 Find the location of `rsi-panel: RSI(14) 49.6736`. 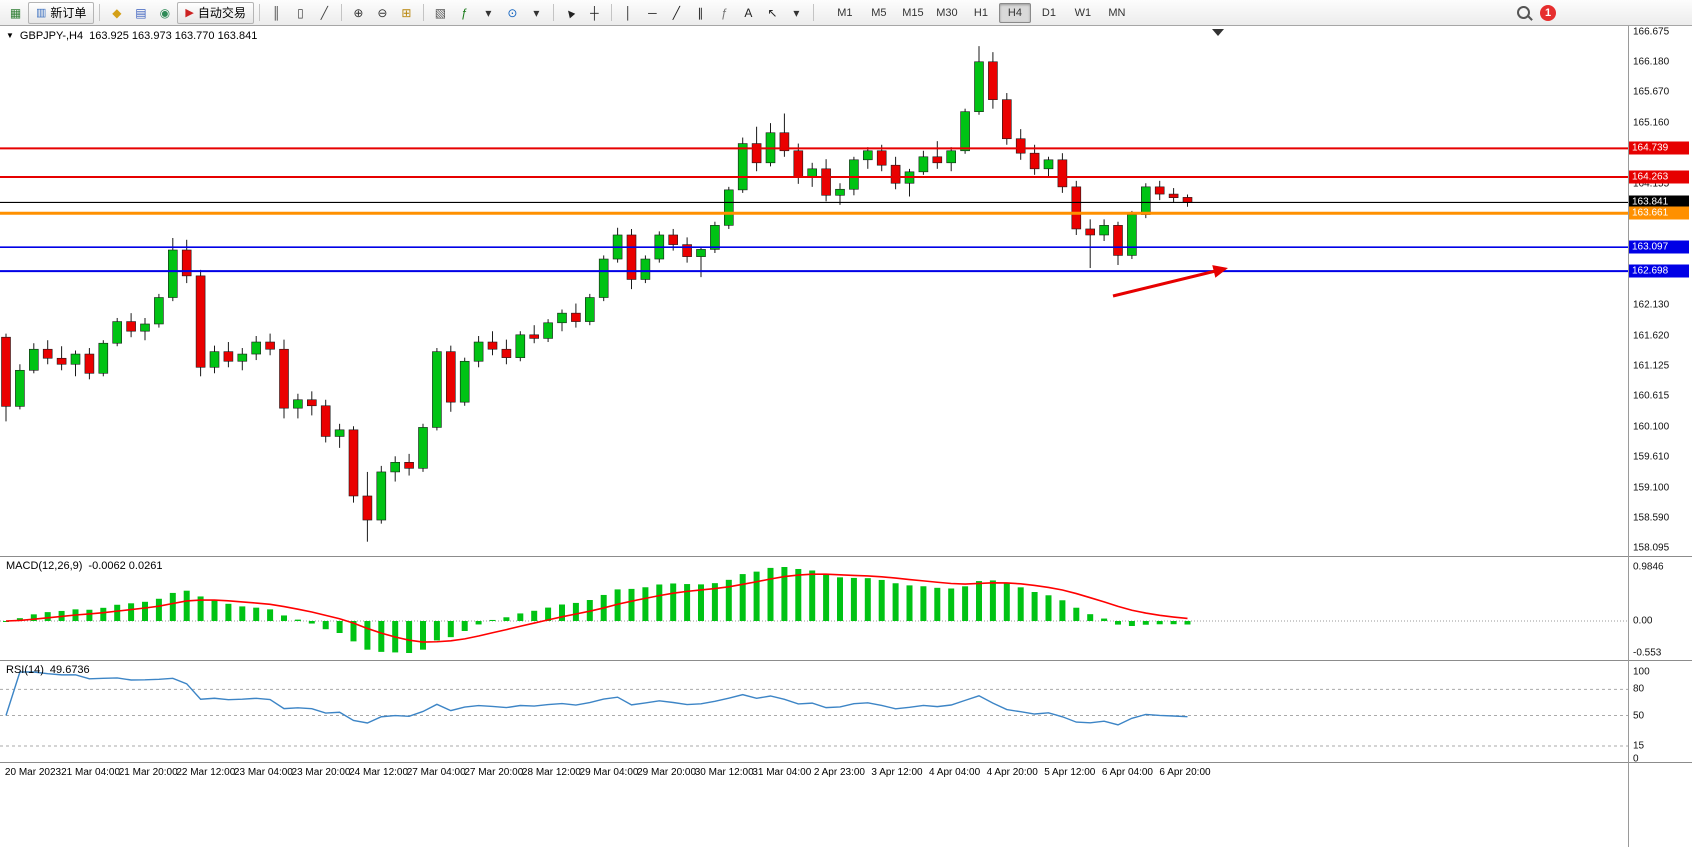

rsi-panel: RSI(14) 49.6736 is located at coordinates (814, 712).